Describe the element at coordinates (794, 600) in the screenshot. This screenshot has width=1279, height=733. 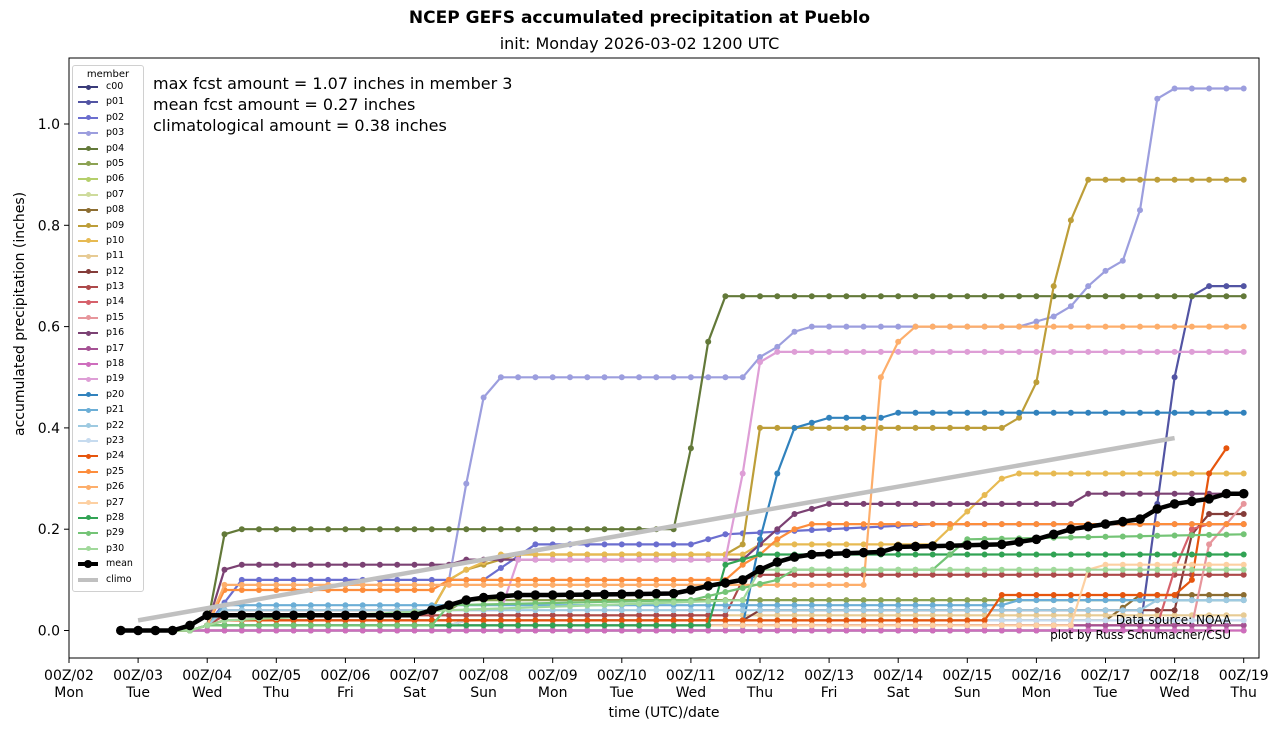
I see `data-point-p05` at that location.